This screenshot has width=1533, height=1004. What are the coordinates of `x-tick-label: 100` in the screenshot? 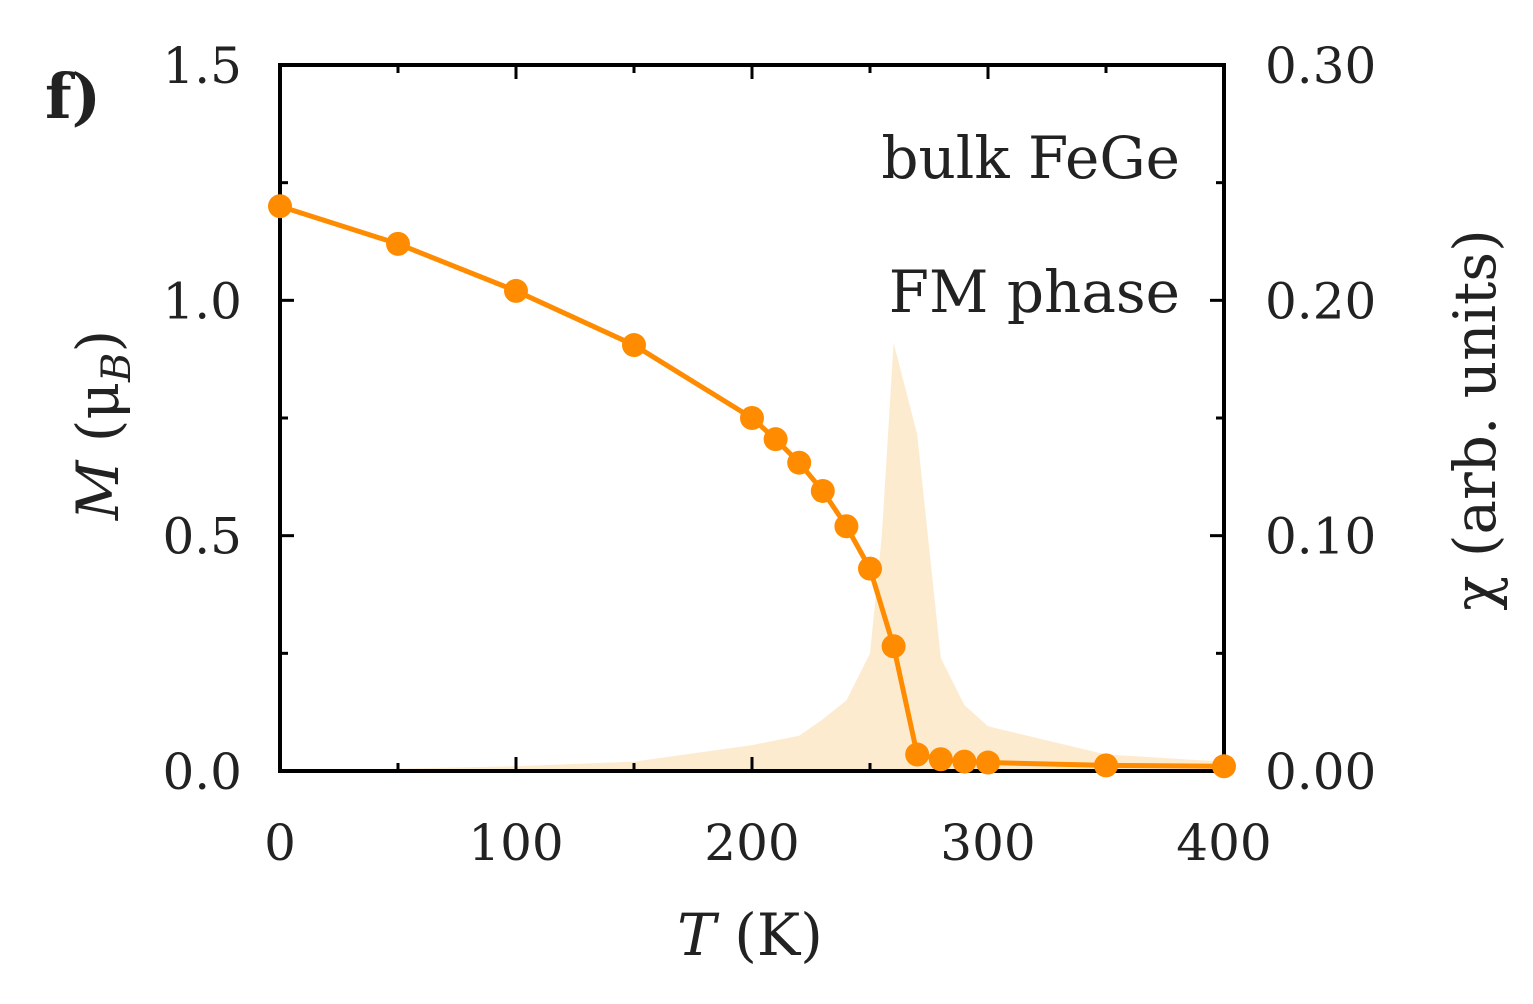 It's located at (515, 843).